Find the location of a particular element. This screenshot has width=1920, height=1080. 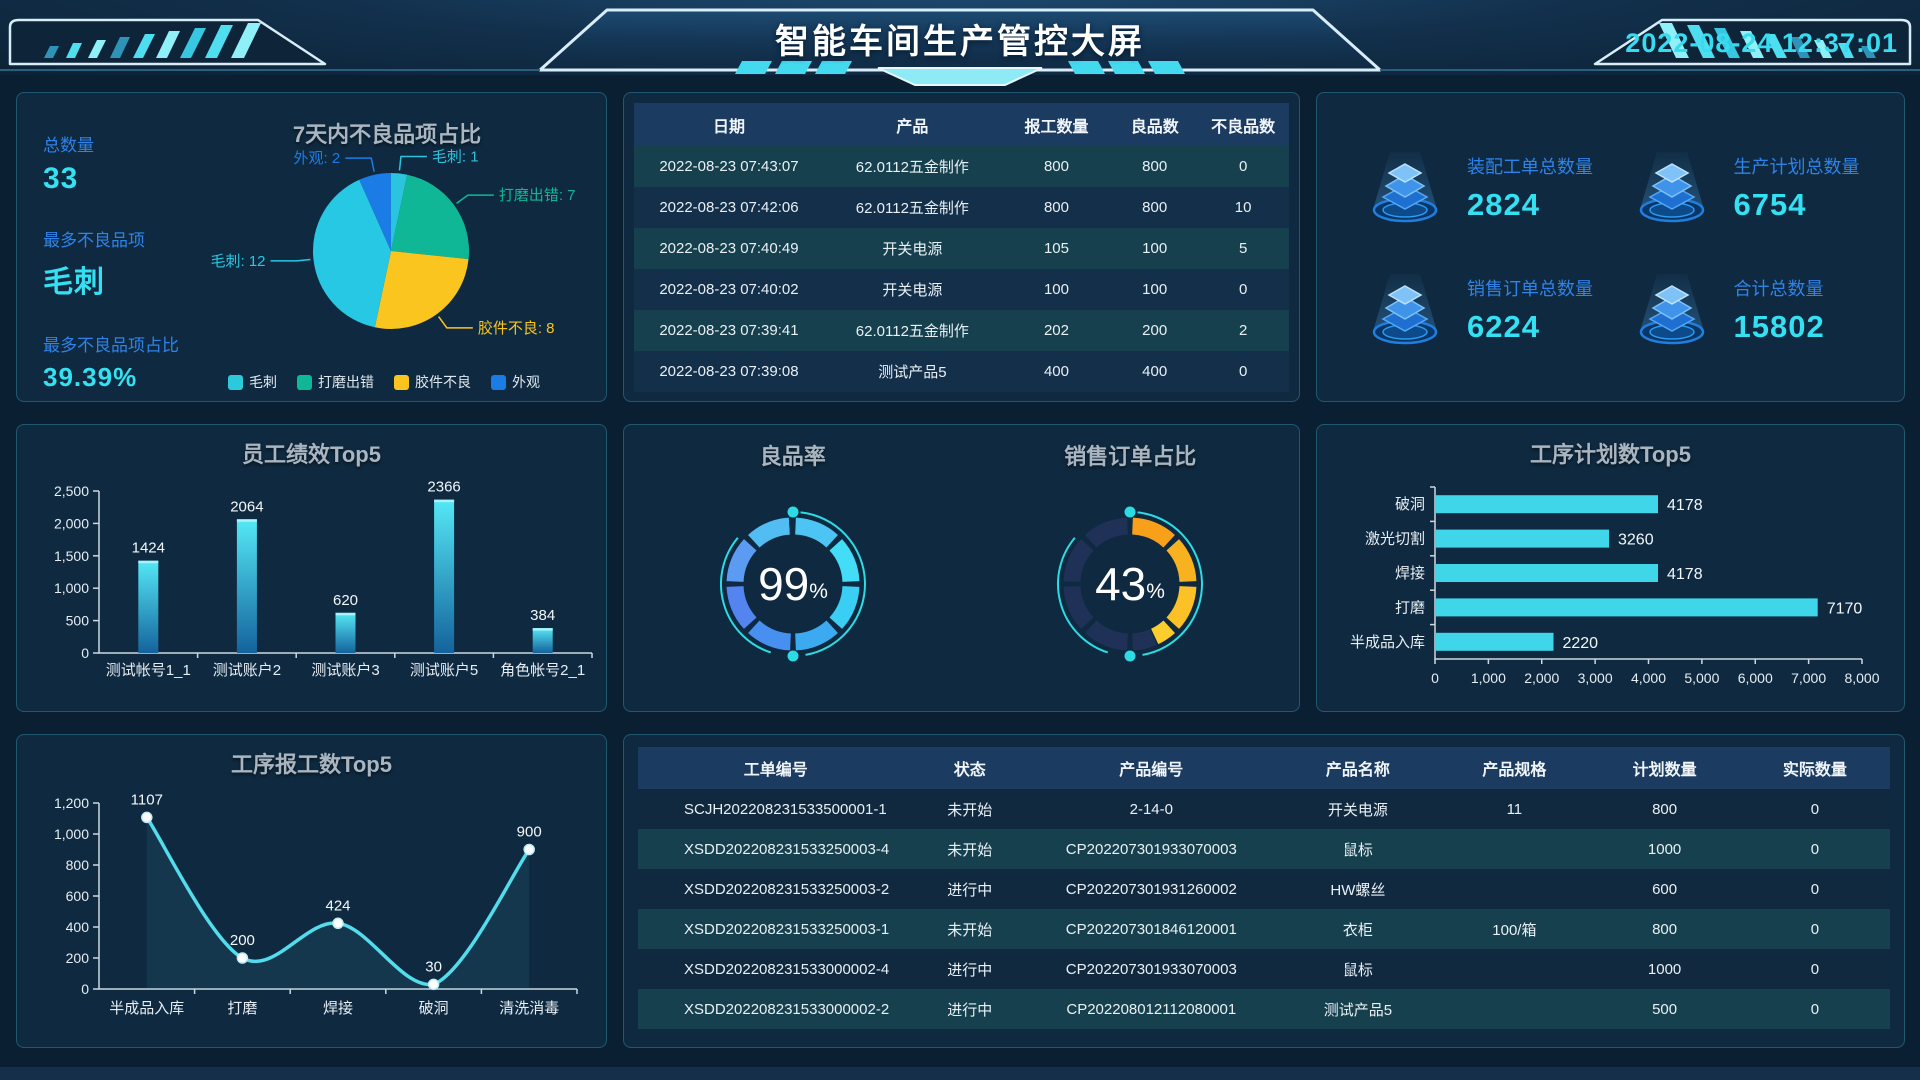

table-cell: XSDD202208231533000002-4 is located at coordinates (787, 969).